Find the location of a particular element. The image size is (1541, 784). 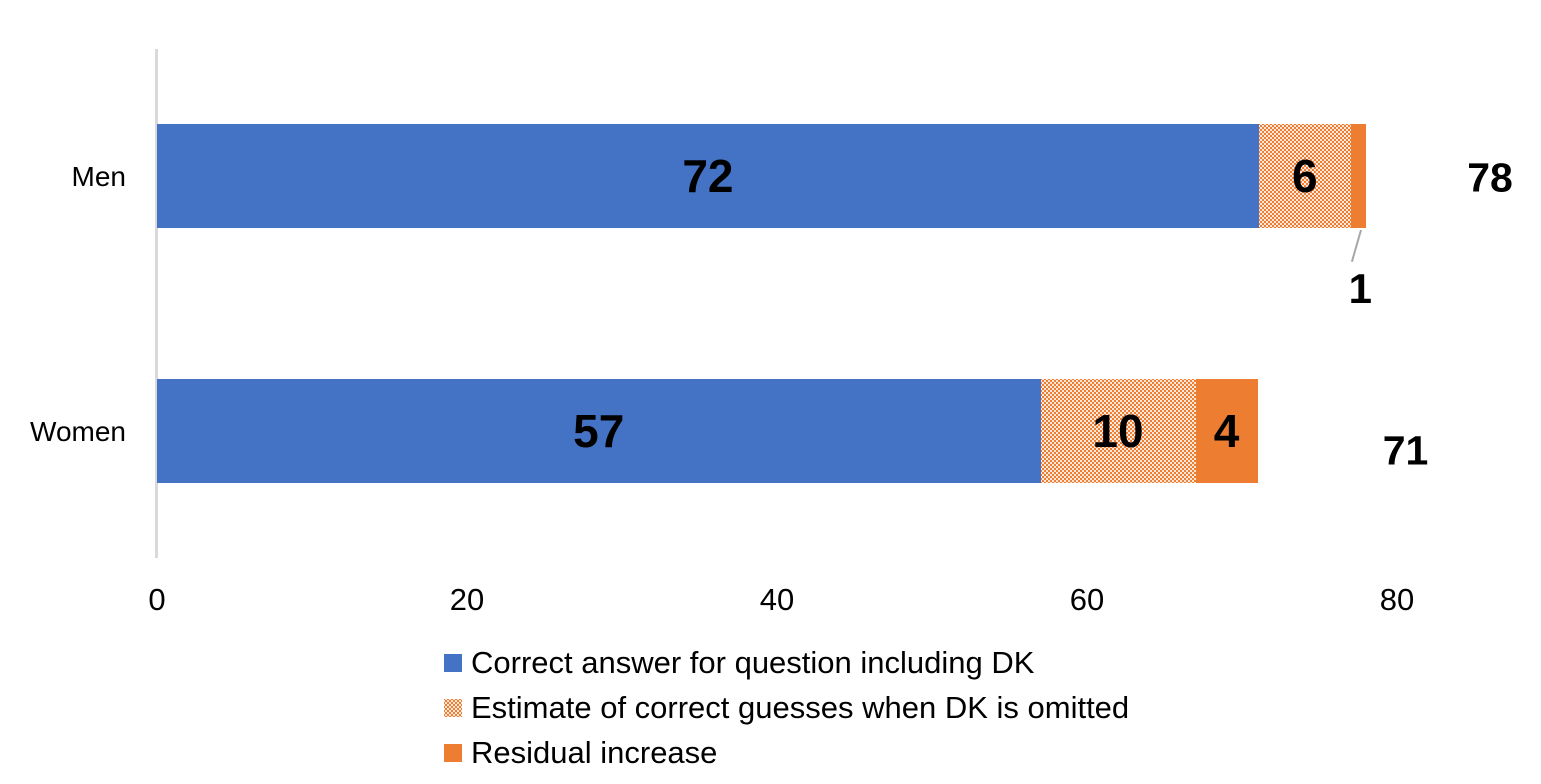

data-label: 57 is located at coordinates (599, 431).